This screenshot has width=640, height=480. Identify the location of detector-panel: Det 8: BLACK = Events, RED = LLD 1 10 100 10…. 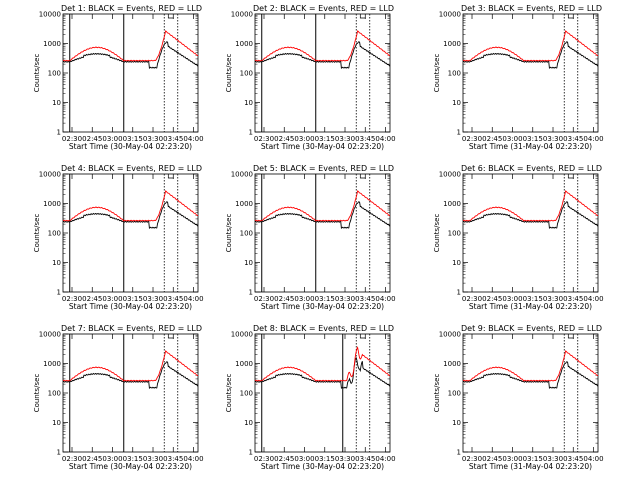
(310, 397).